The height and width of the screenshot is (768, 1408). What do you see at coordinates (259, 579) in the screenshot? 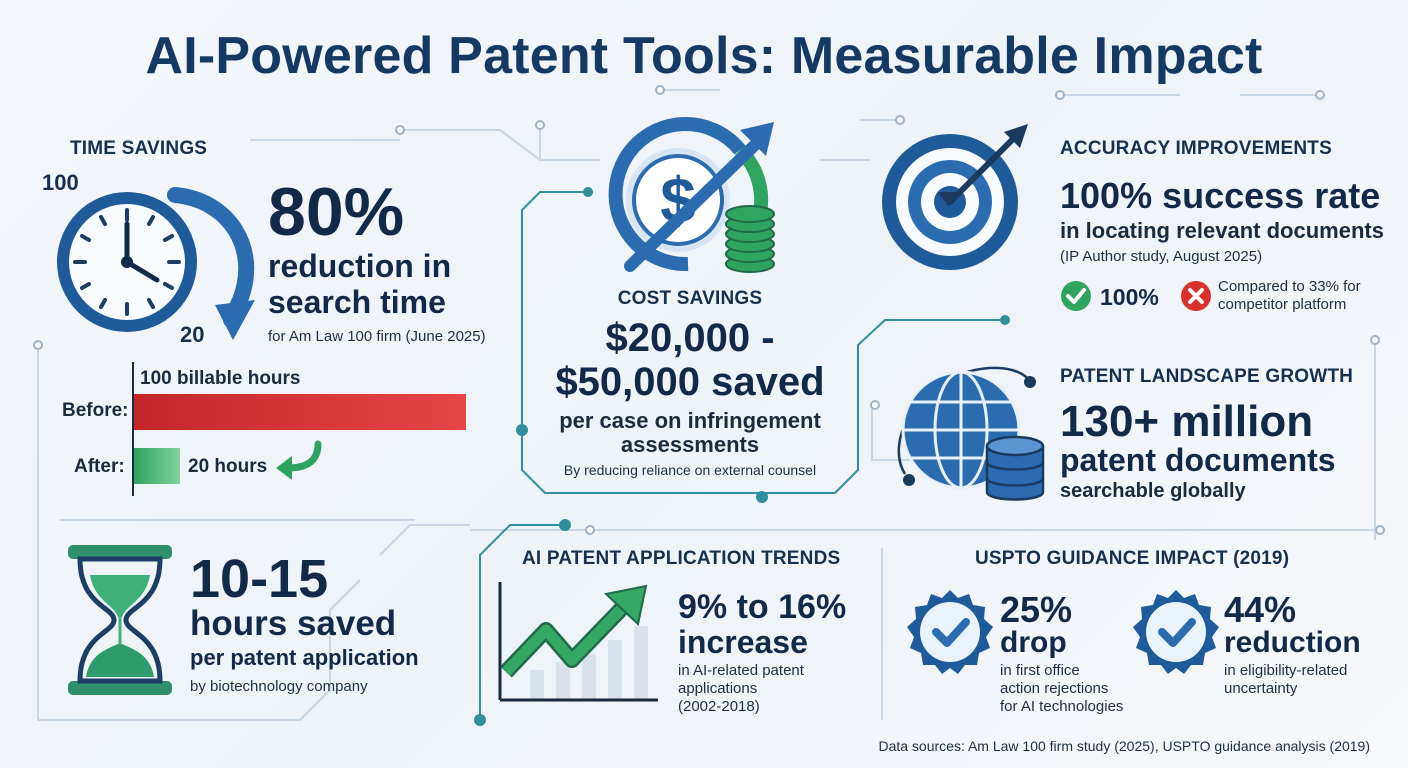
I see `hours-saved-range: 10-15` at bounding box center [259, 579].